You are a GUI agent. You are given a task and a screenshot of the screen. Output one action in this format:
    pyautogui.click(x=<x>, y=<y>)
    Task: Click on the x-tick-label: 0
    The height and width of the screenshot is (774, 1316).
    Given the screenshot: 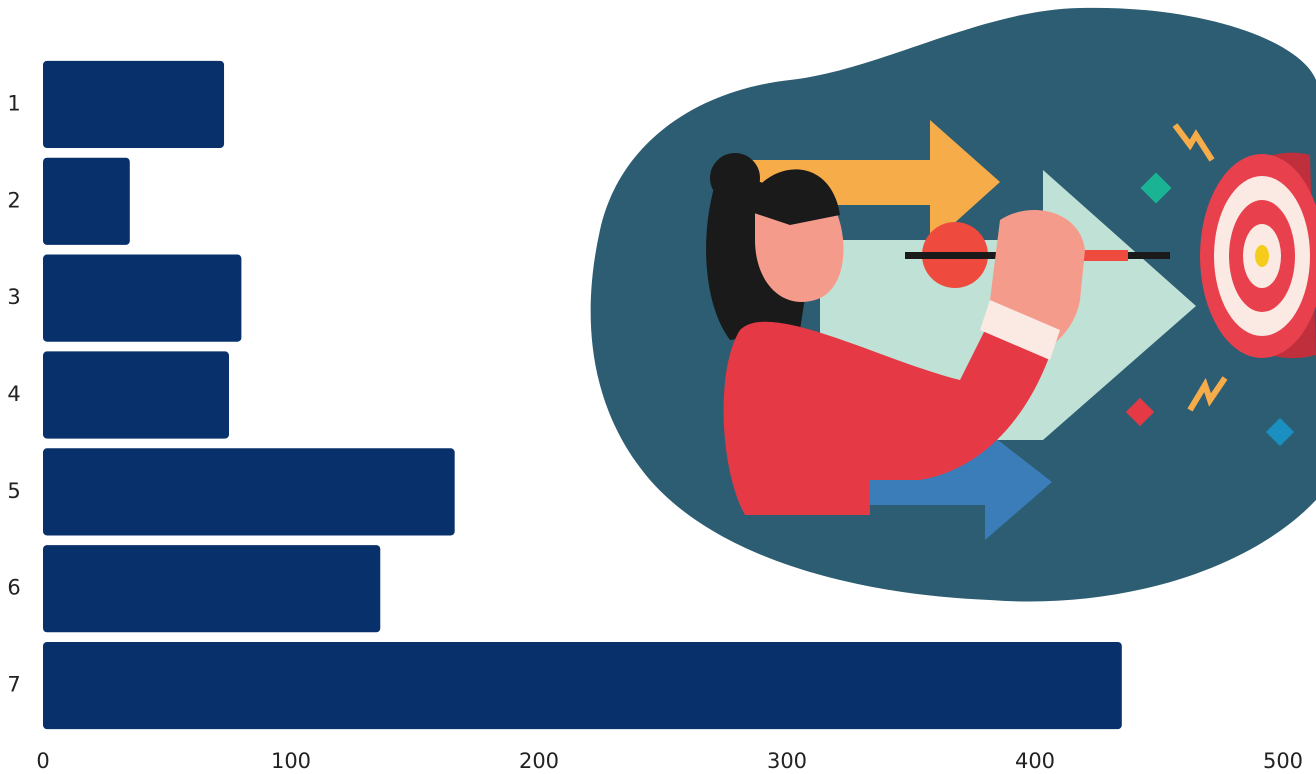 What is the action you would take?
    pyautogui.click(x=42, y=761)
    